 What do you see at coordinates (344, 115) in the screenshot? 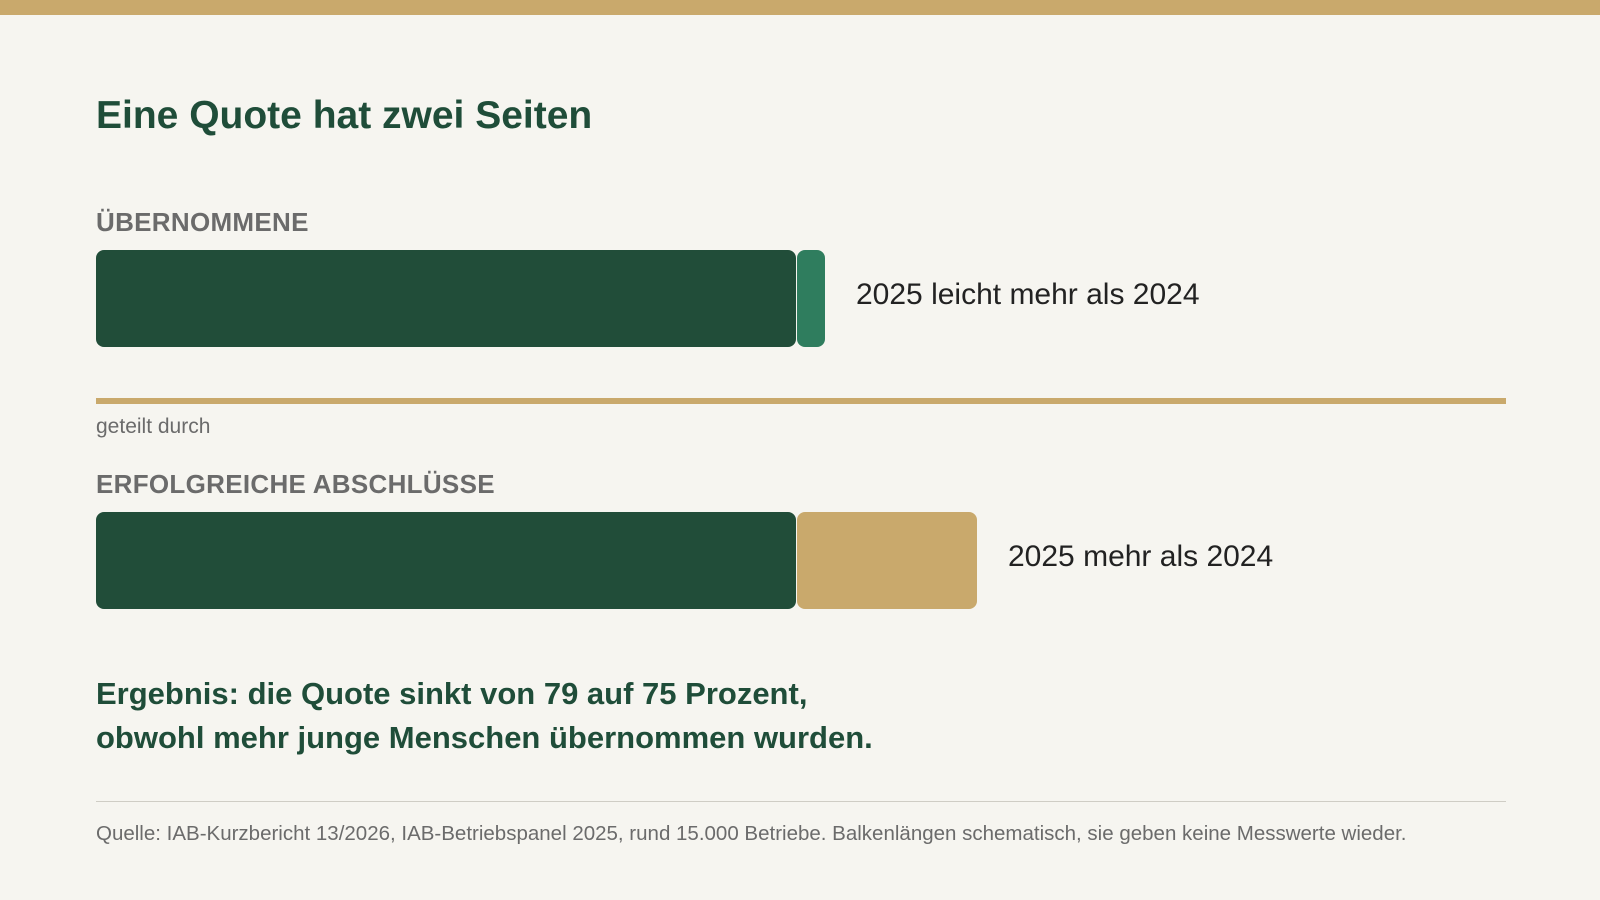
I see `page-title: Eine Quote hat zwei Seiten` at bounding box center [344, 115].